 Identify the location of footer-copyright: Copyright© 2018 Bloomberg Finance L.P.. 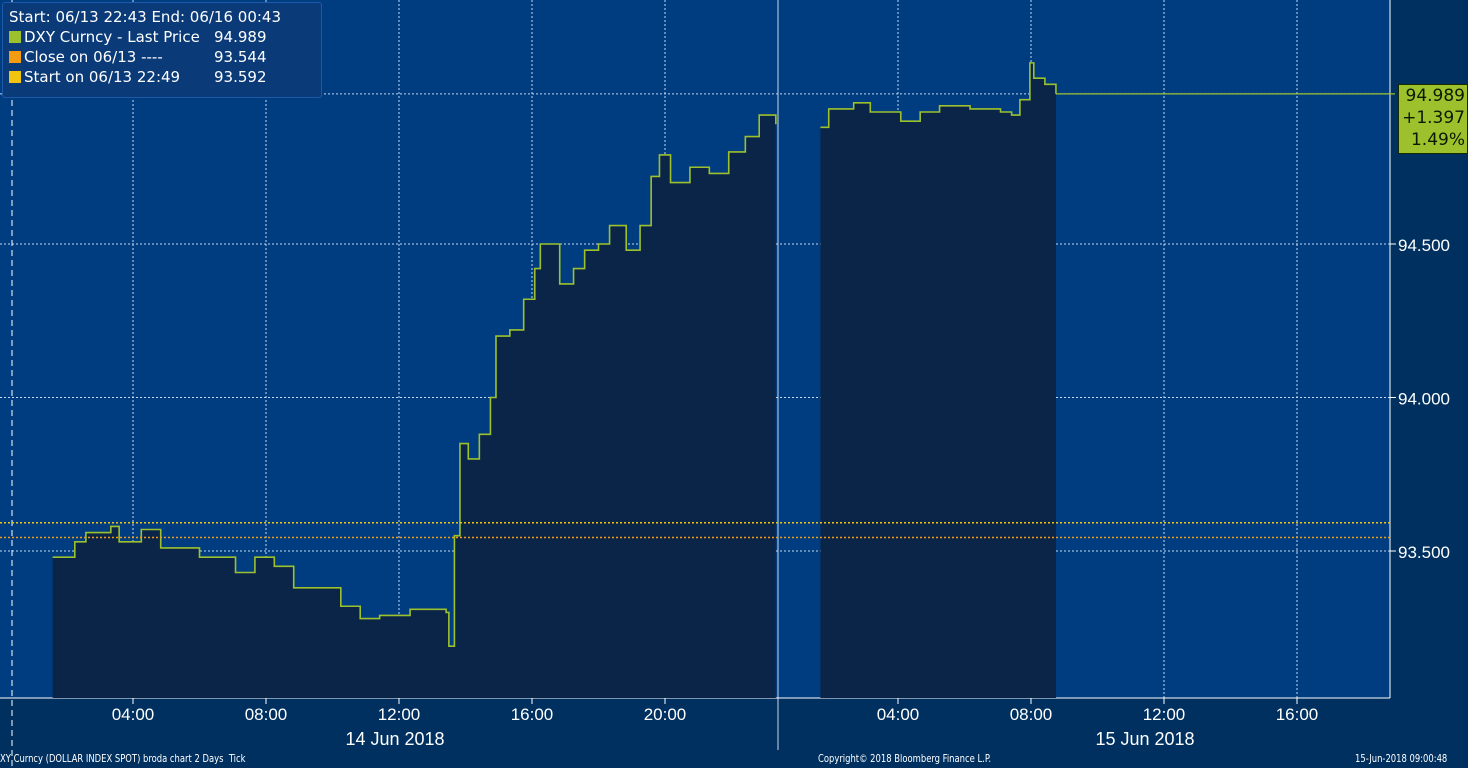
(905, 758).